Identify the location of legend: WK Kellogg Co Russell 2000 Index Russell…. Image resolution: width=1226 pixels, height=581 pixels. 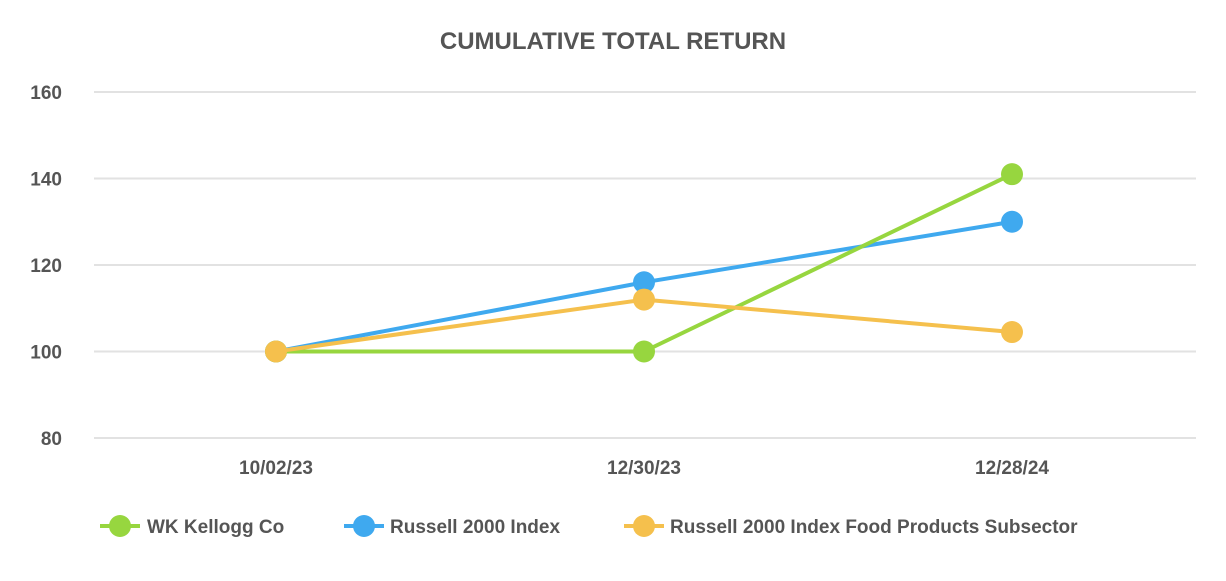
(589, 526).